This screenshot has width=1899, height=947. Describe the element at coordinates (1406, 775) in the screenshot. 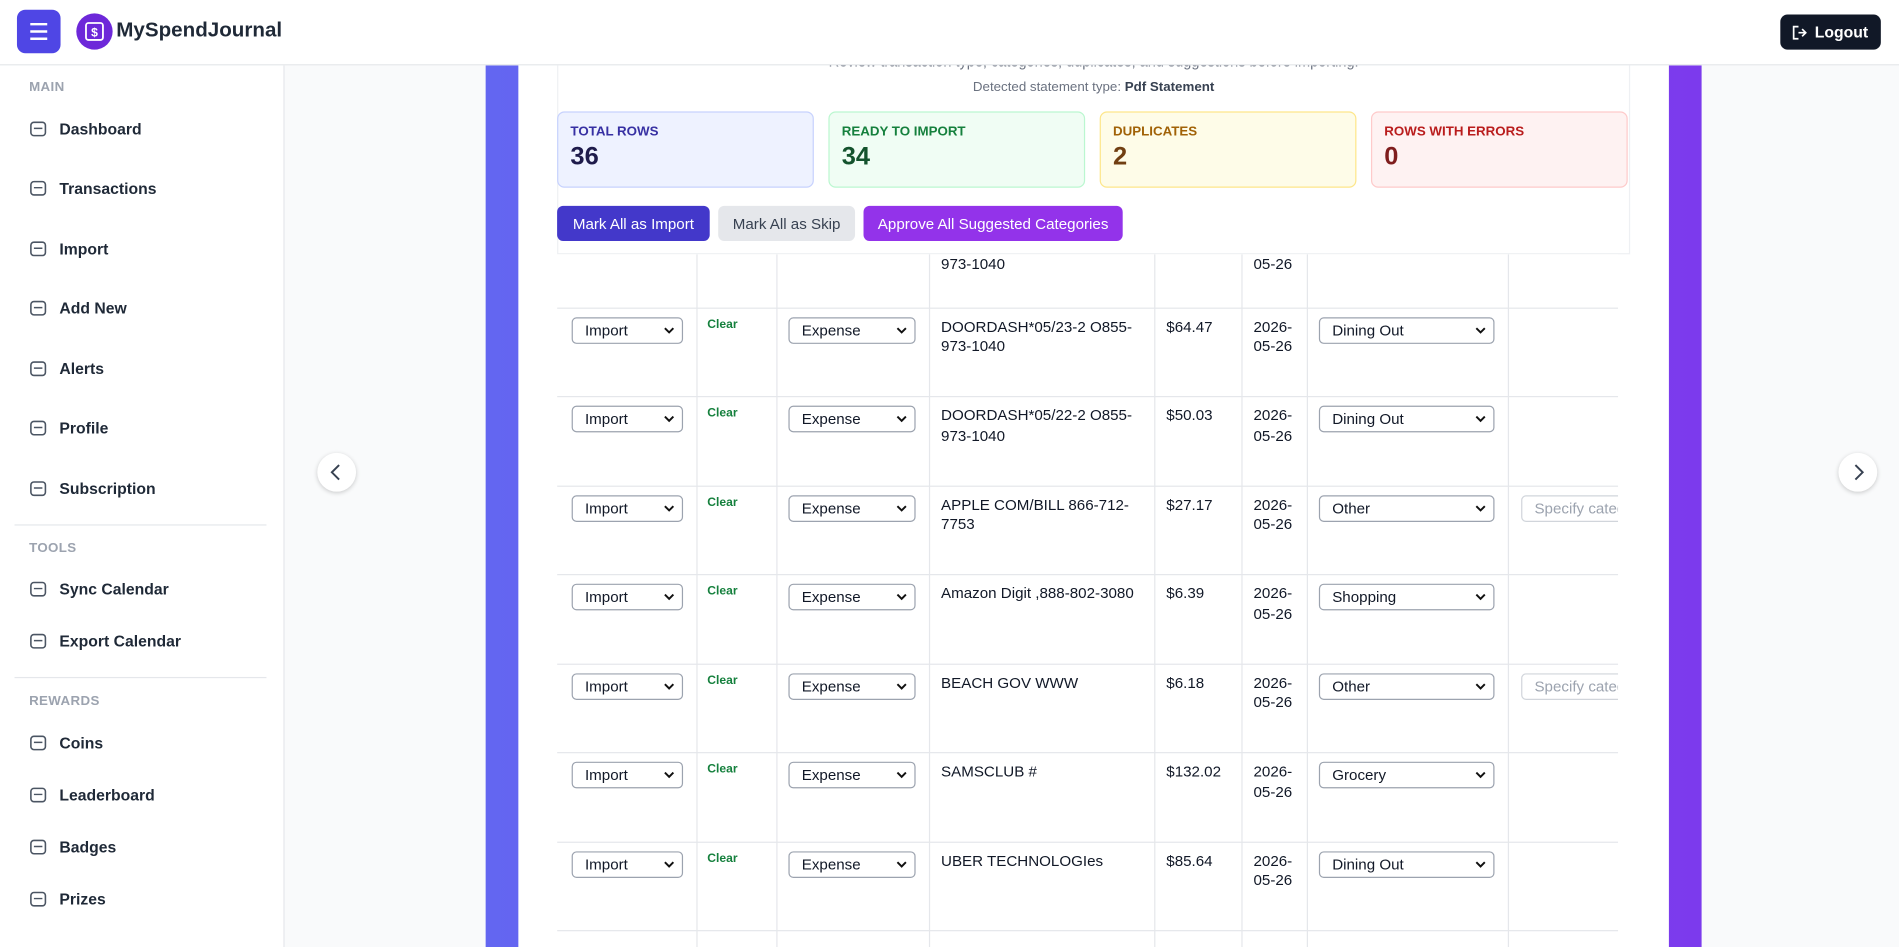

I see `select: Grocery` at that location.